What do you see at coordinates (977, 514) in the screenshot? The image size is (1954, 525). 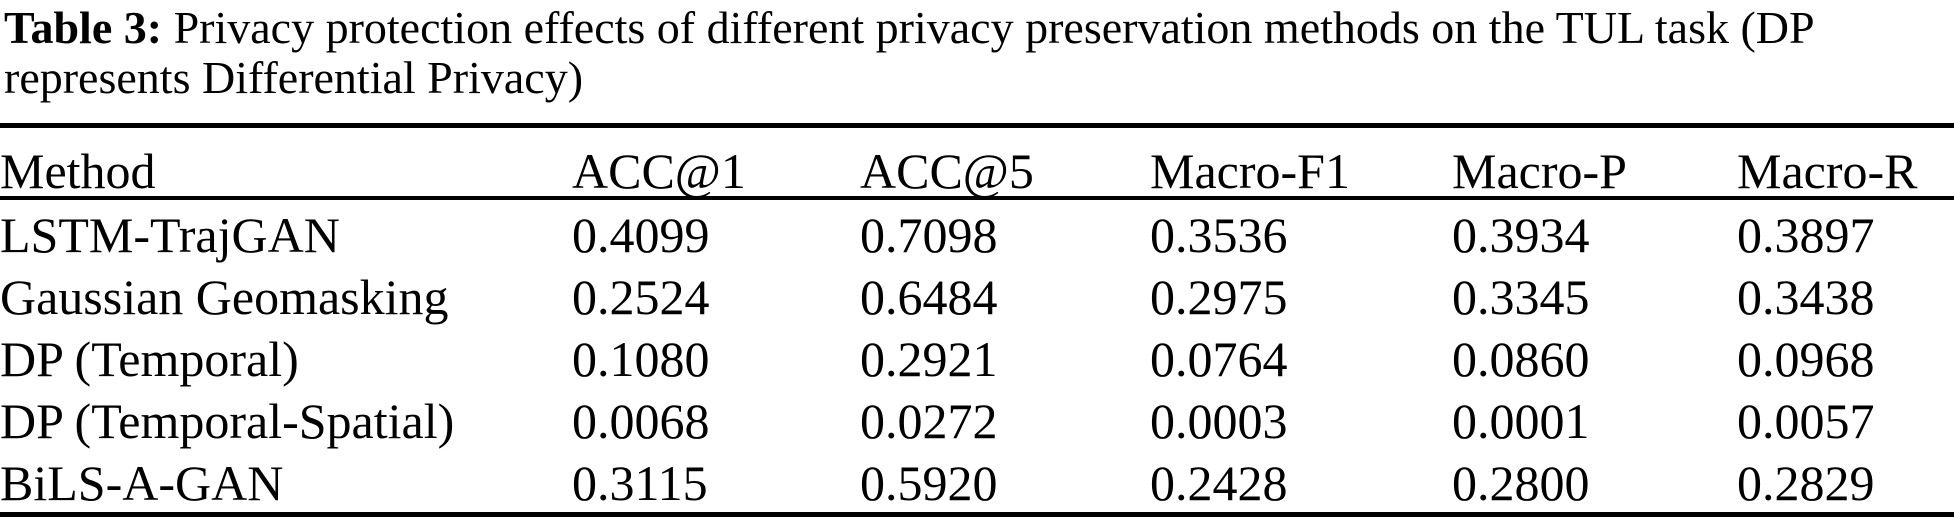 I see `bottom-rule` at bounding box center [977, 514].